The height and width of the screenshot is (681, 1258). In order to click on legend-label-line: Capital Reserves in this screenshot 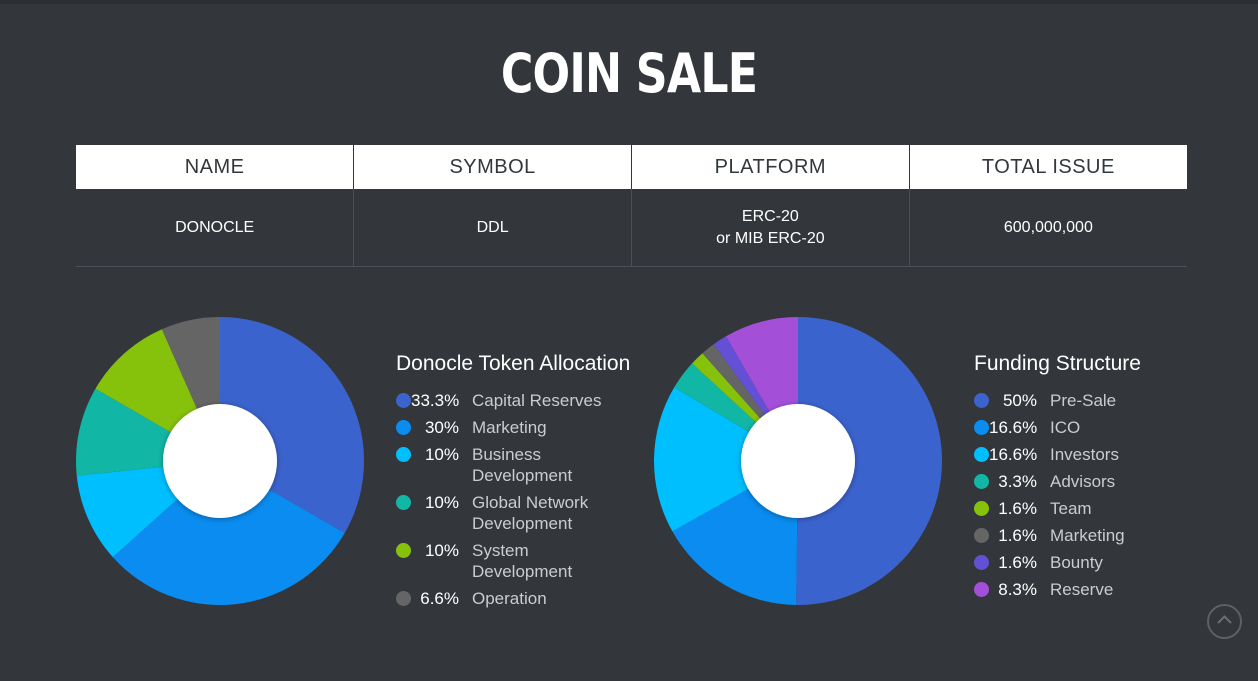, I will do `click(537, 400)`.